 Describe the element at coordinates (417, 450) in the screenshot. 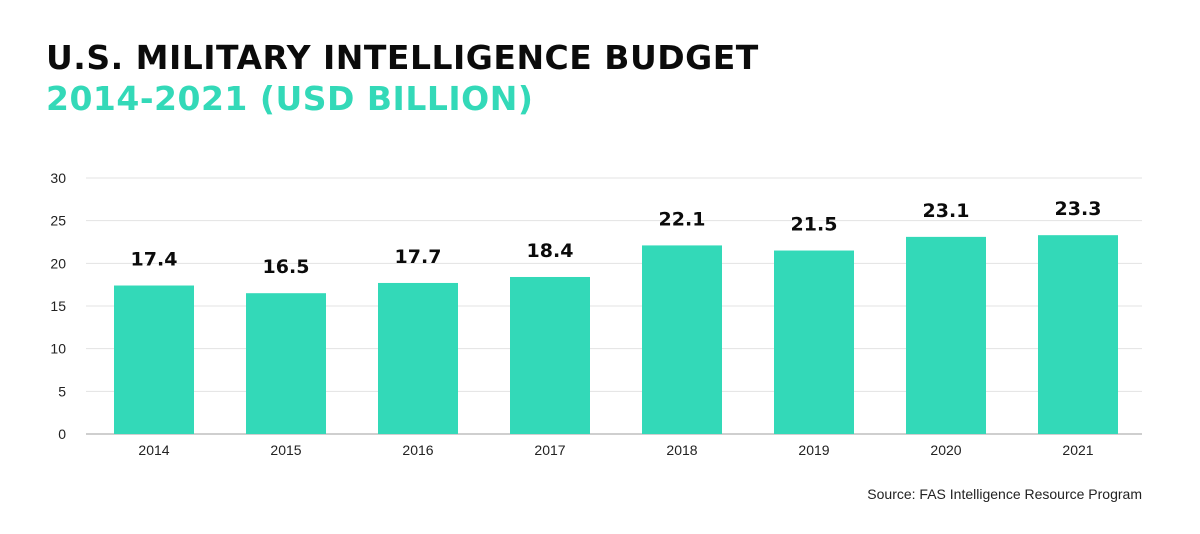

I see `x-tick-label: 2016` at that location.